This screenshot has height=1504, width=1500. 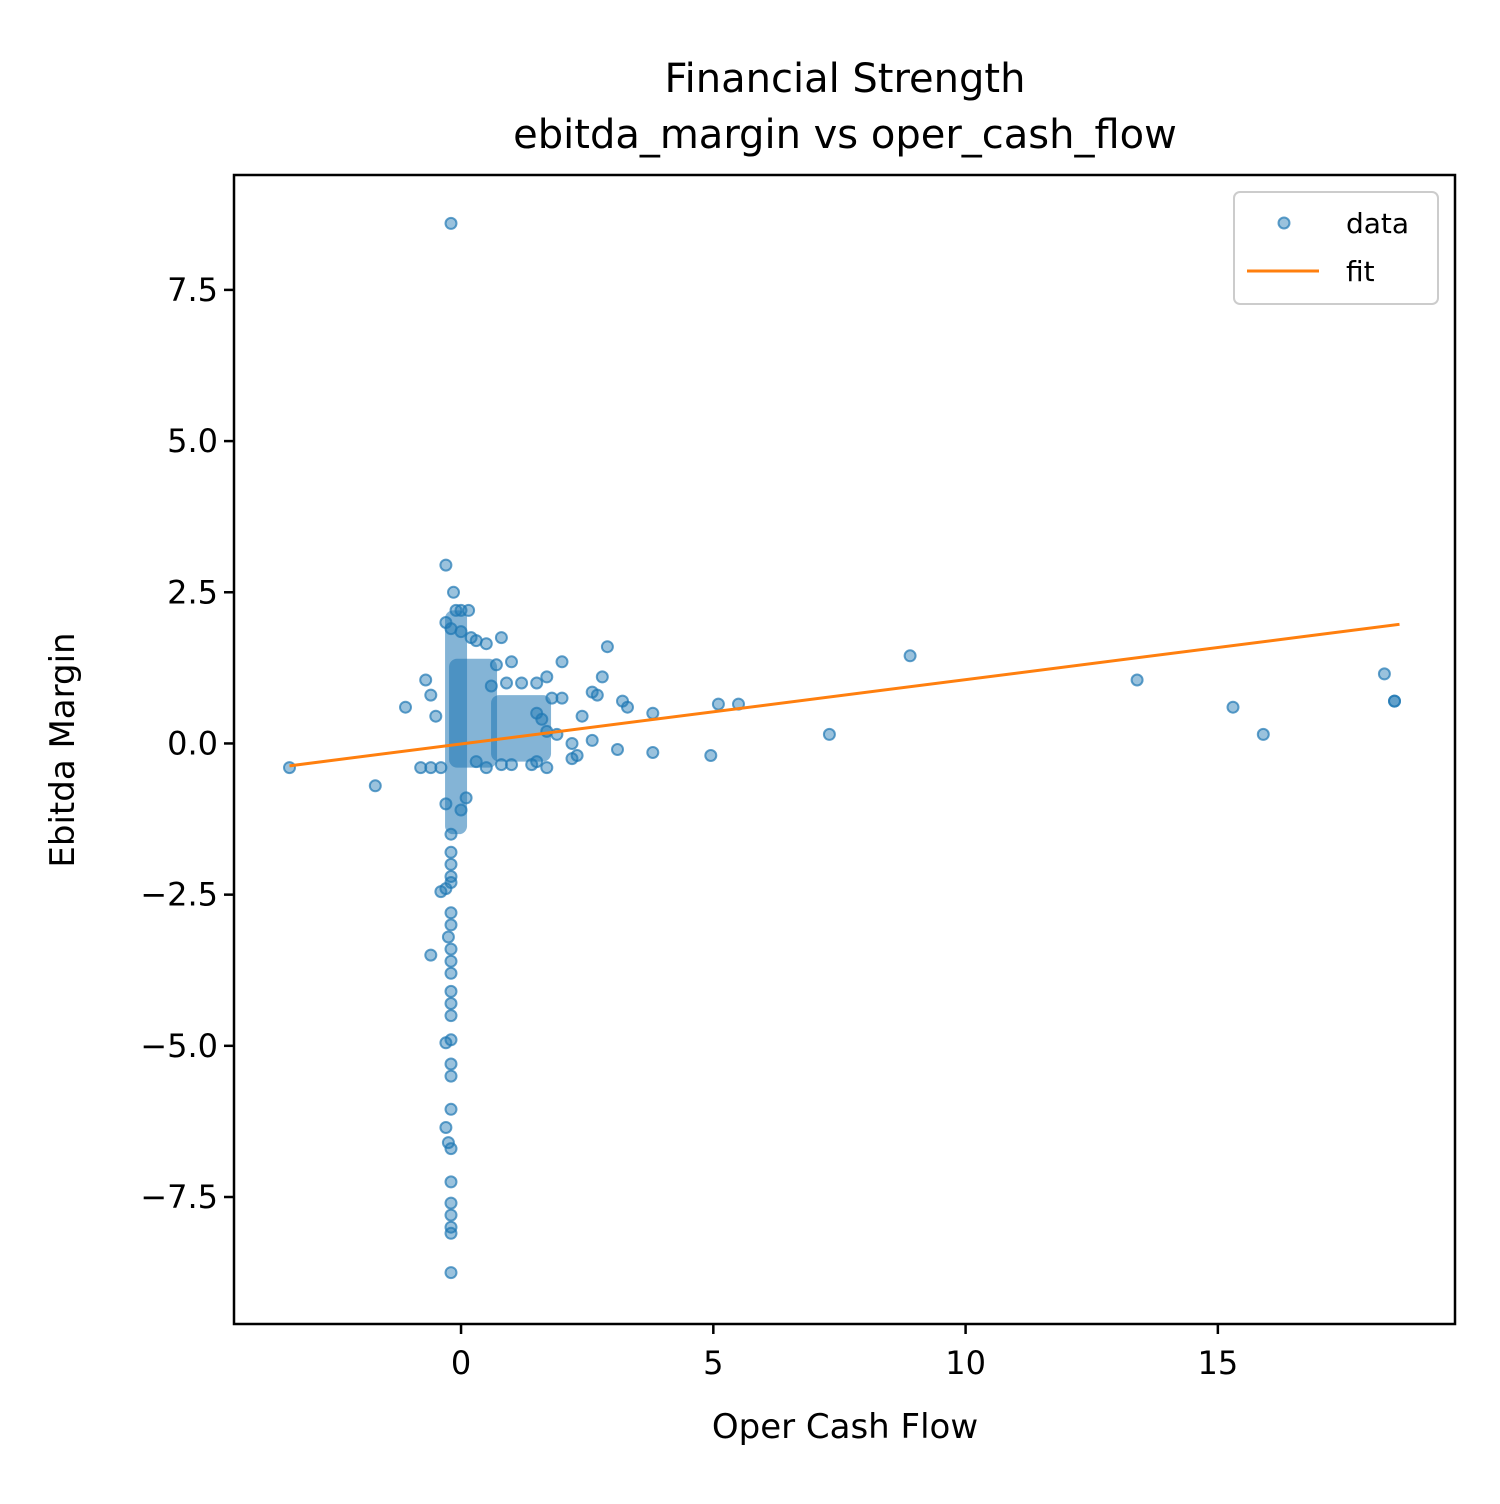 I want to click on fit-line, so click(x=844, y=695).